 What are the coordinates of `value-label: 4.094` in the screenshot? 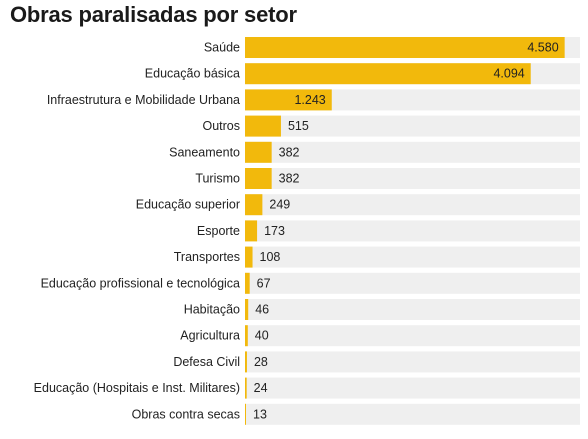 It's located at (508, 74).